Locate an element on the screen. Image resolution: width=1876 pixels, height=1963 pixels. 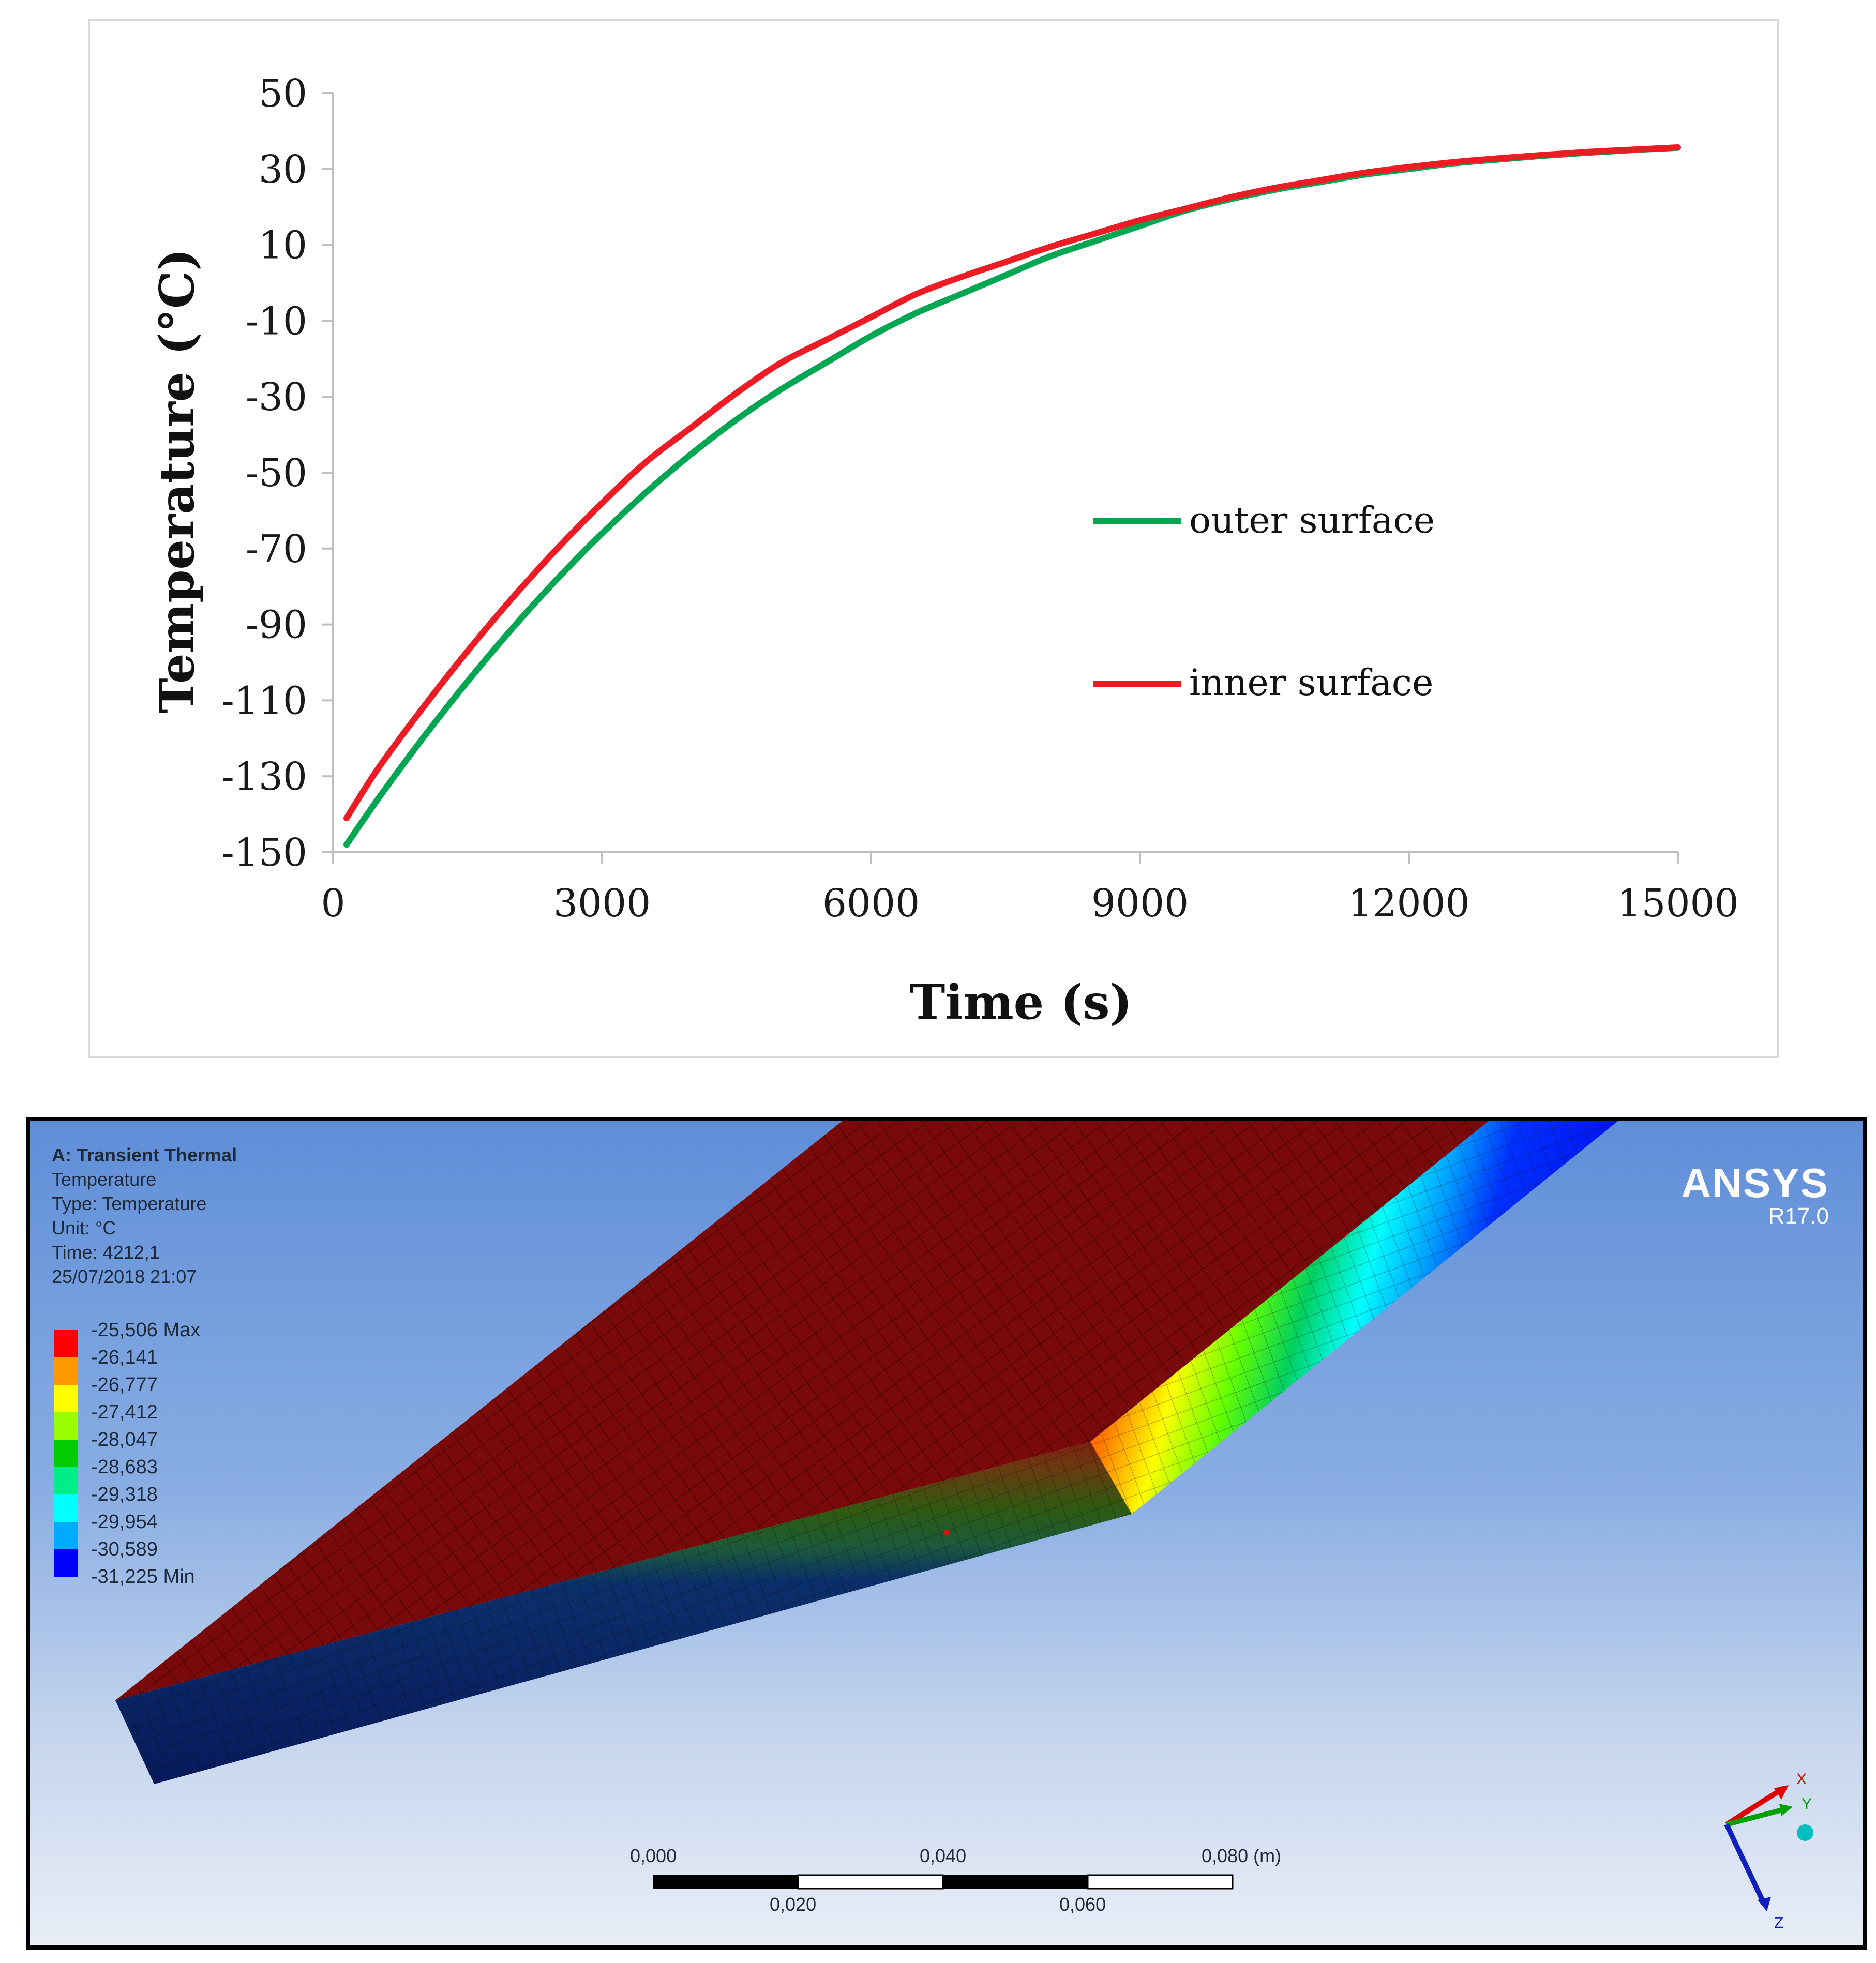
legend-value: -29,318 is located at coordinates (124, 1494).